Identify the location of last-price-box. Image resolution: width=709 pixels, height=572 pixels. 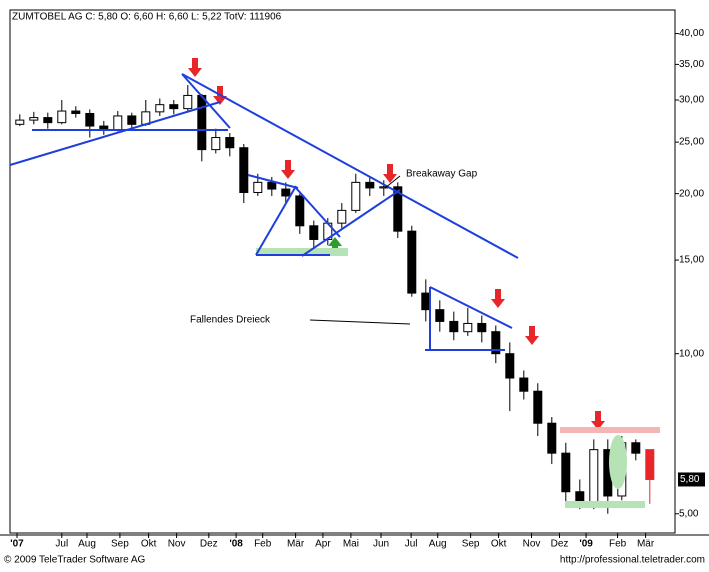
(691, 479).